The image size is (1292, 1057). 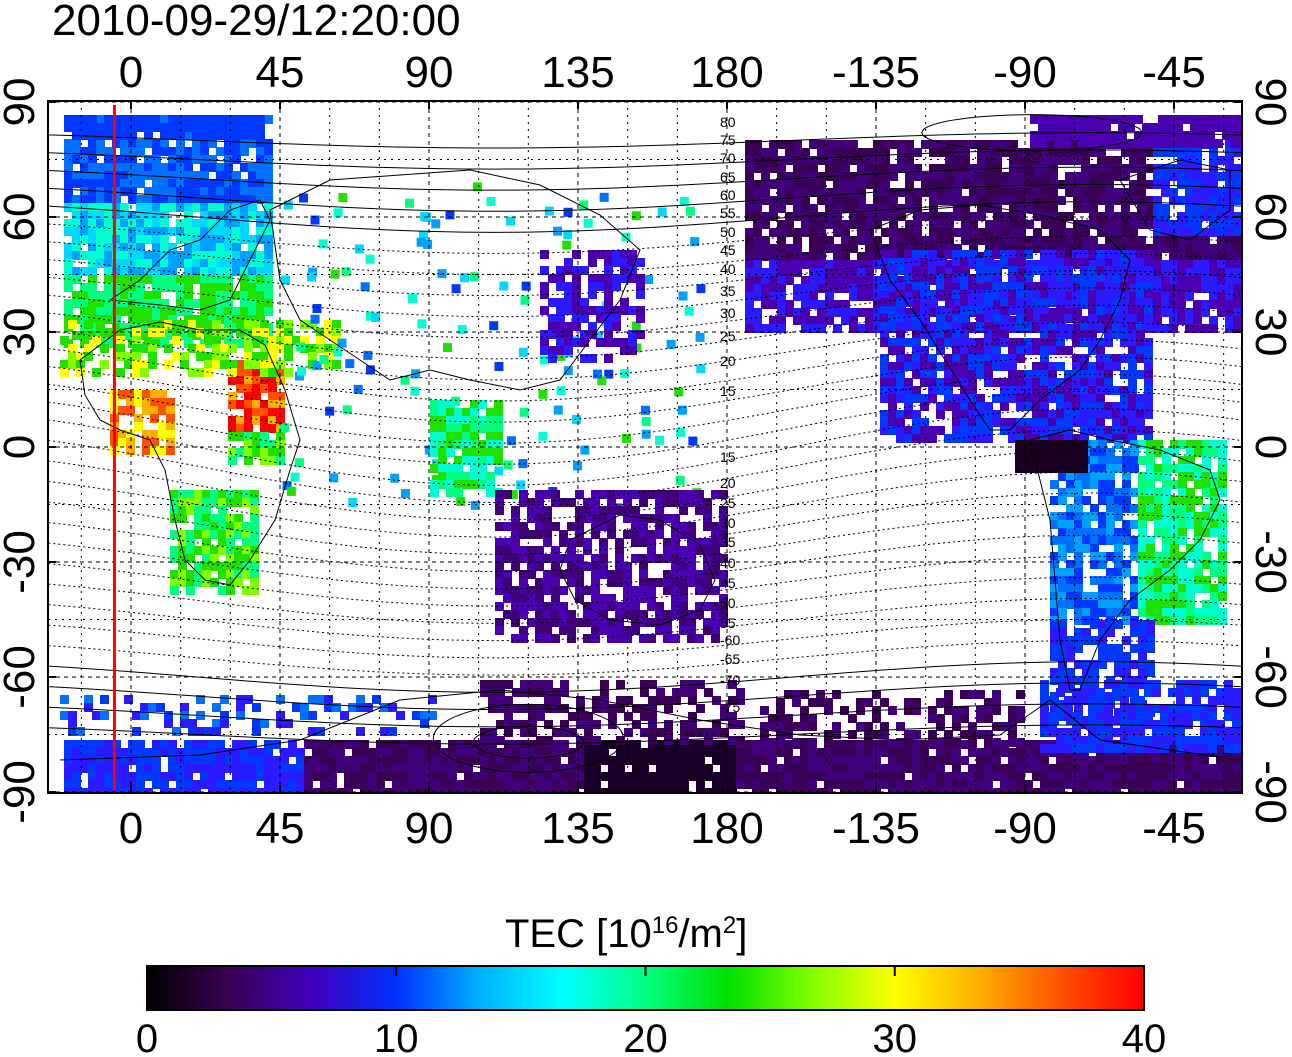 I want to click on colorbar-title-prefix: TEC [10, so click(x=578, y=934).